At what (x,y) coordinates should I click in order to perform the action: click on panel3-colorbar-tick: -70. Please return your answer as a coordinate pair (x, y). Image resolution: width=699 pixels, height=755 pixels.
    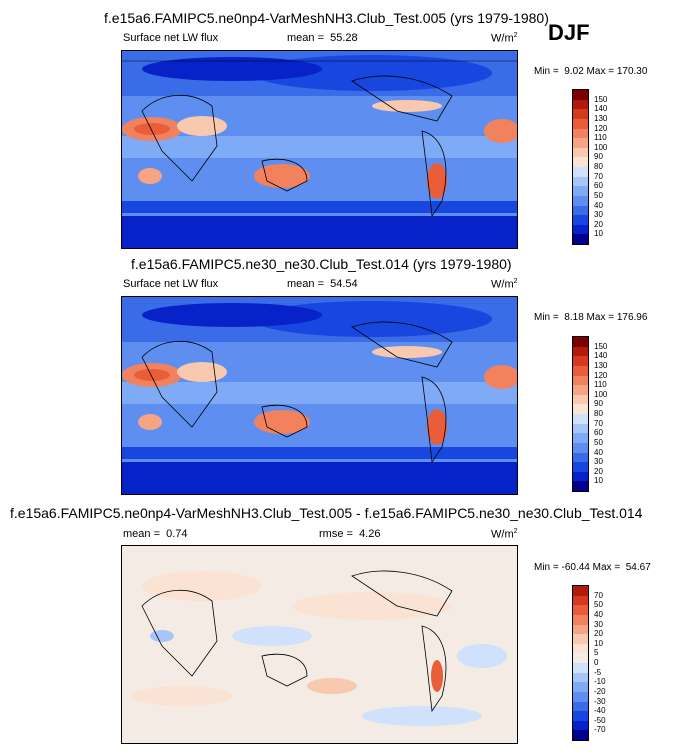
    Looking at the image, I should click on (600, 730).